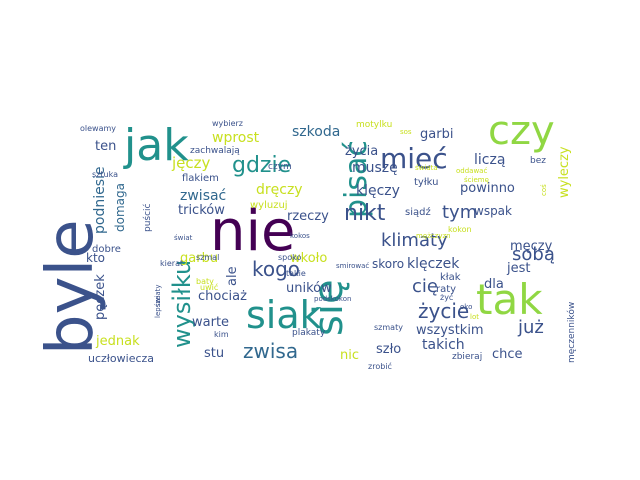  I want to click on cloud-word: muszę, so click(375, 168).